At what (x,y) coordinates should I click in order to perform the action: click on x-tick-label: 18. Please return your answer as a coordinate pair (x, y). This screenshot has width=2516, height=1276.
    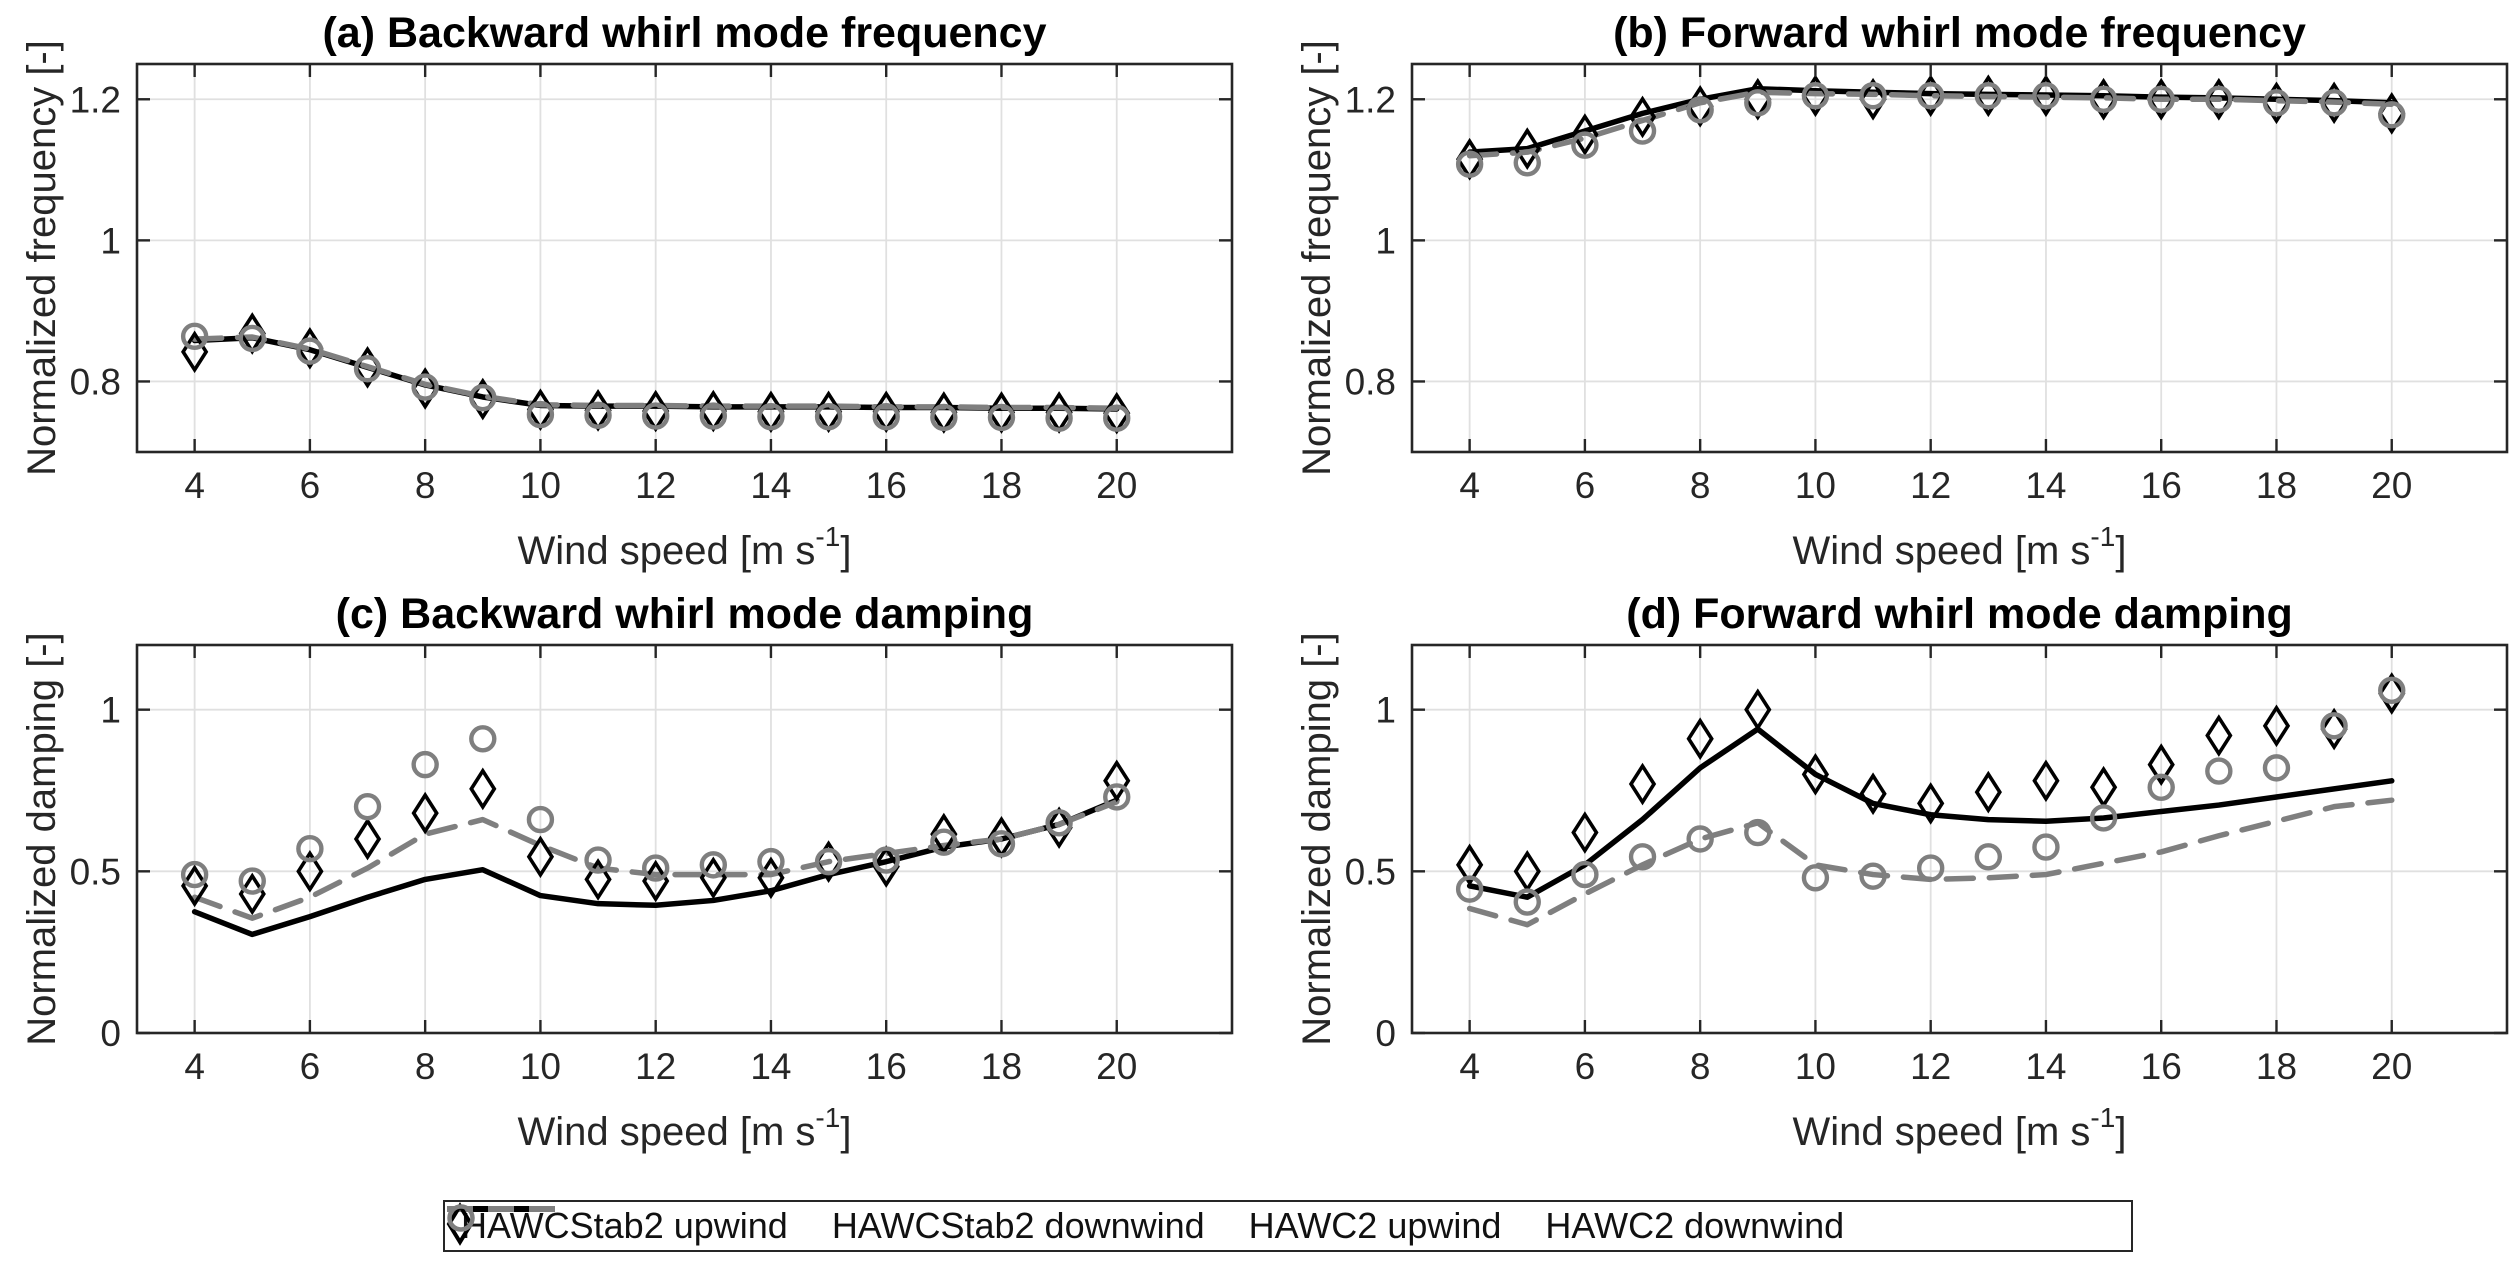
    Looking at the image, I should click on (1001, 485).